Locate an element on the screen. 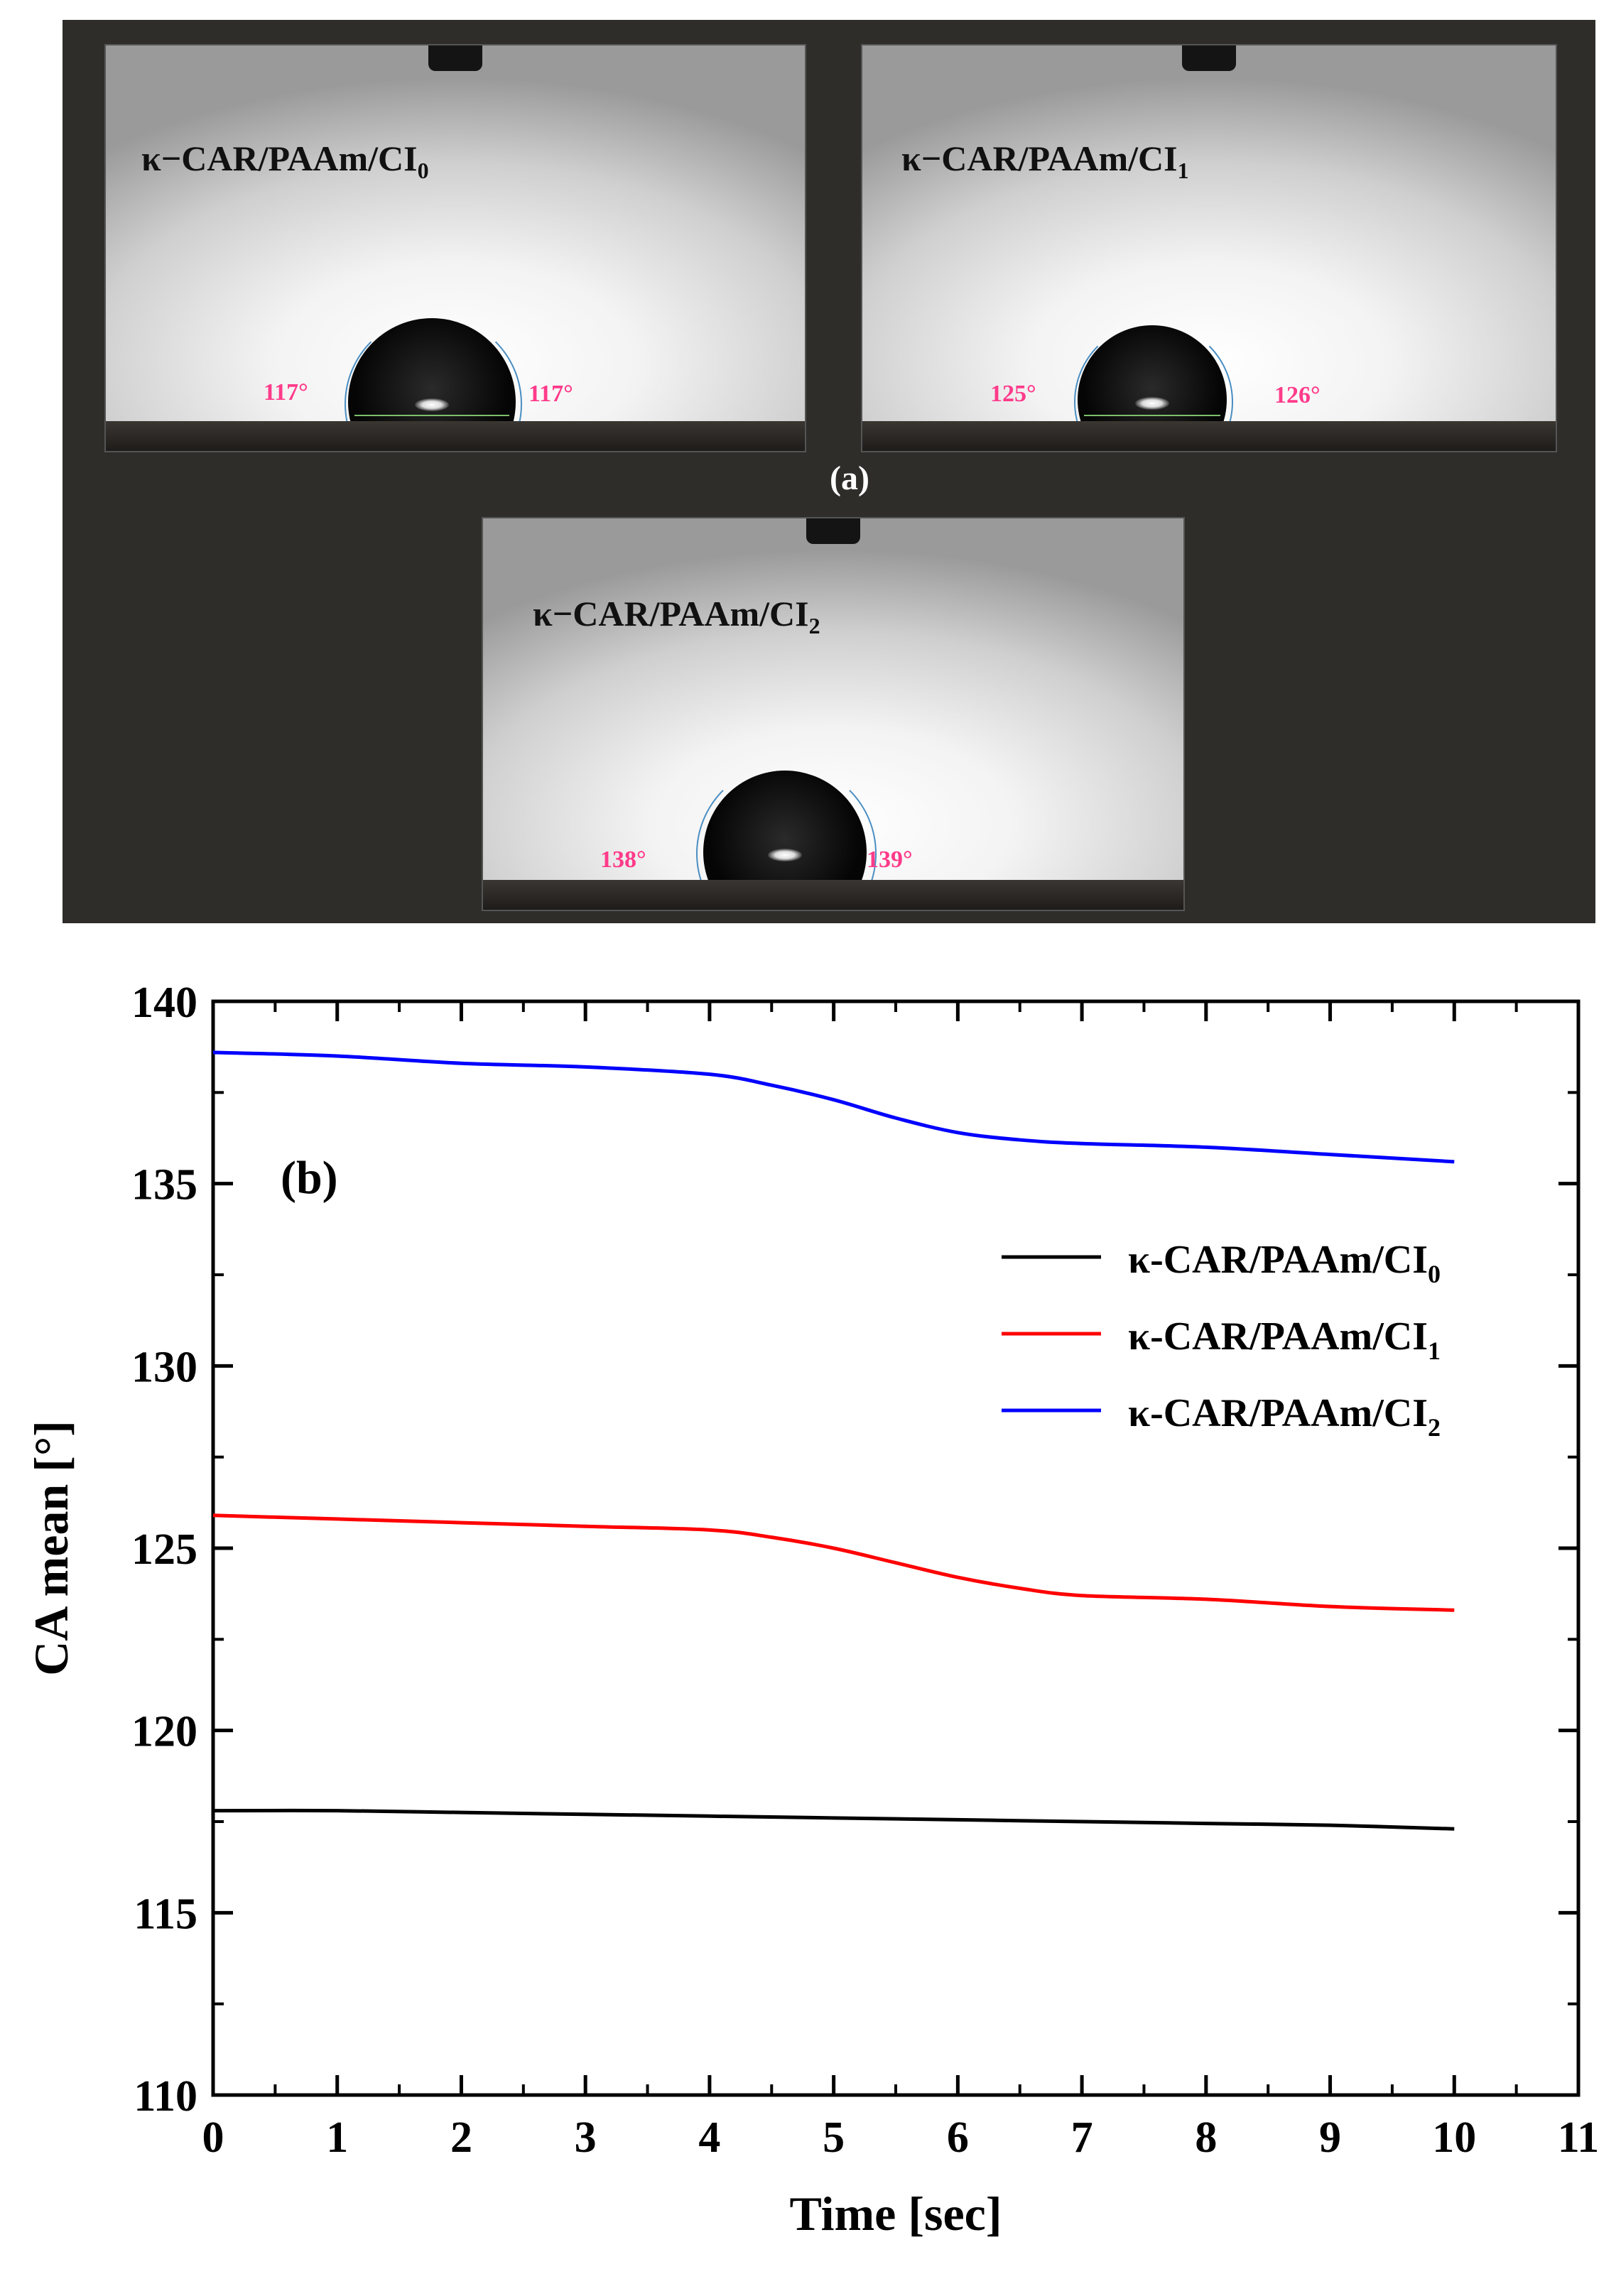  y-axis-label: CA mean [°] is located at coordinates (51, 1548).